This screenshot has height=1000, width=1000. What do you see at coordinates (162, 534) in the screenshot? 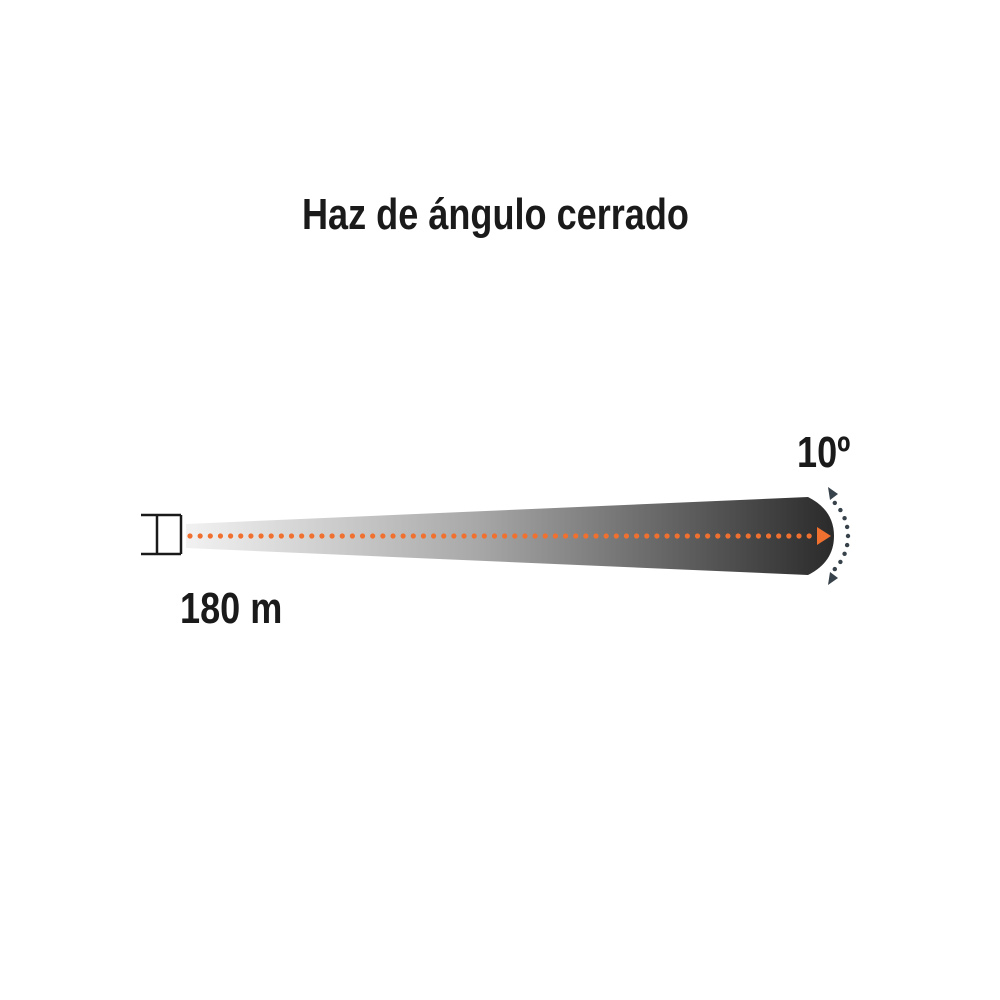
I see `flashlight-icon` at bounding box center [162, 534].